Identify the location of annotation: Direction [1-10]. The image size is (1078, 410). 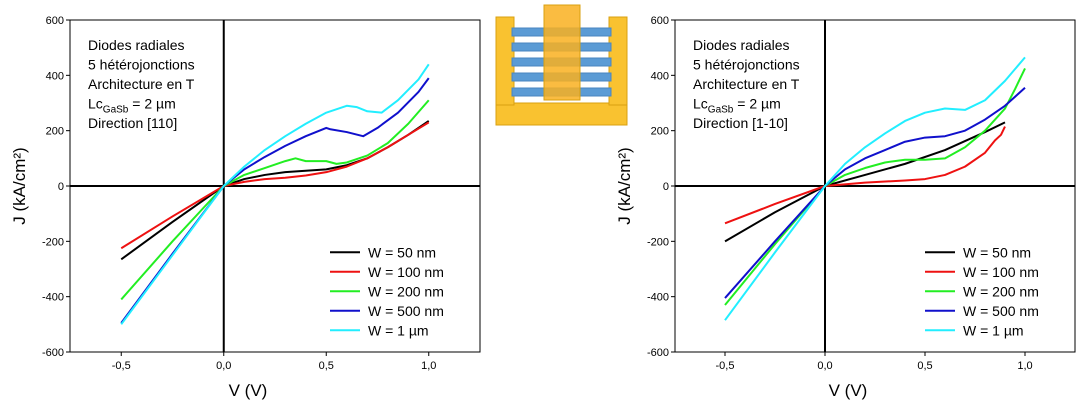
(740, 123).